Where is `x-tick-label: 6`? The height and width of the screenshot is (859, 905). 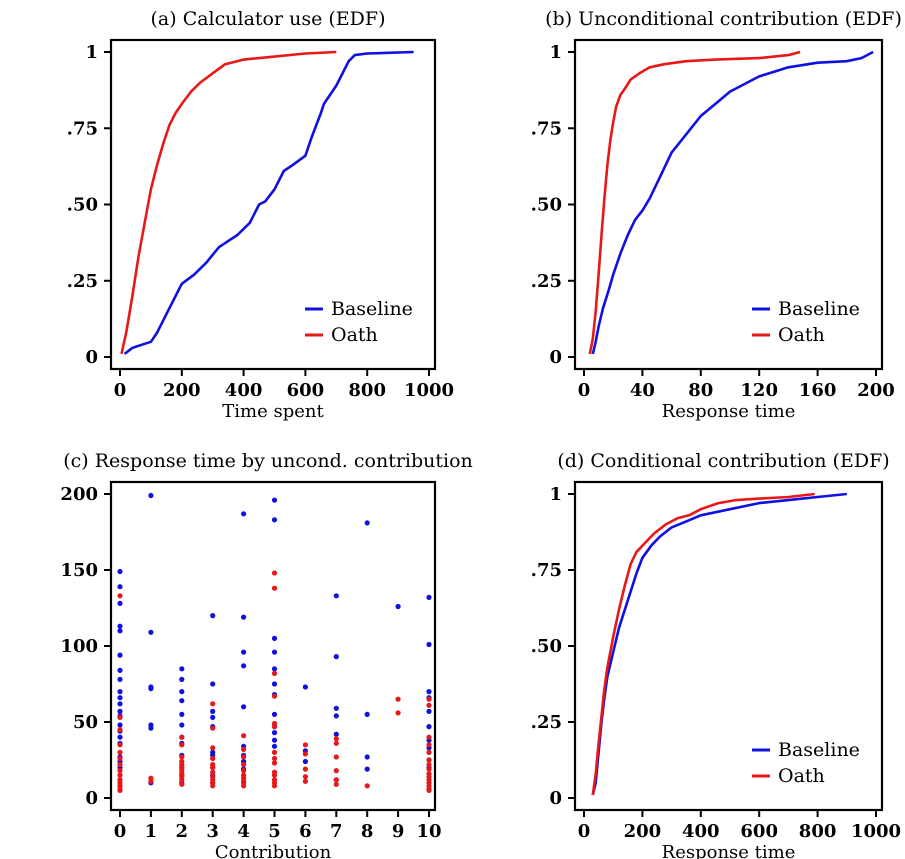
x-tick-label: 6 is located at coordinates (305, 831).